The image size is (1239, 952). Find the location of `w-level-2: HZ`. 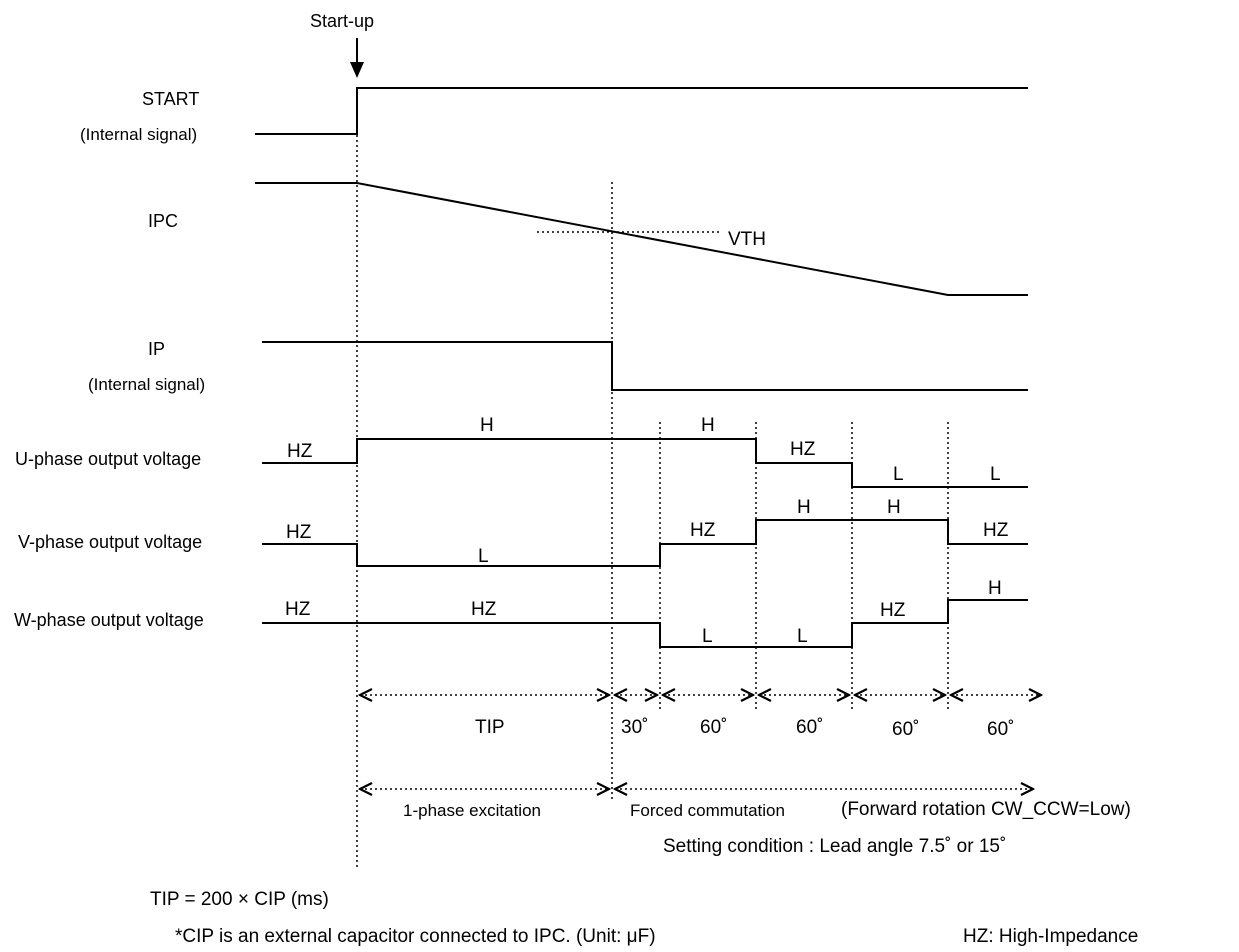

w-level-2: HZ is located at coordinates (484, 609).